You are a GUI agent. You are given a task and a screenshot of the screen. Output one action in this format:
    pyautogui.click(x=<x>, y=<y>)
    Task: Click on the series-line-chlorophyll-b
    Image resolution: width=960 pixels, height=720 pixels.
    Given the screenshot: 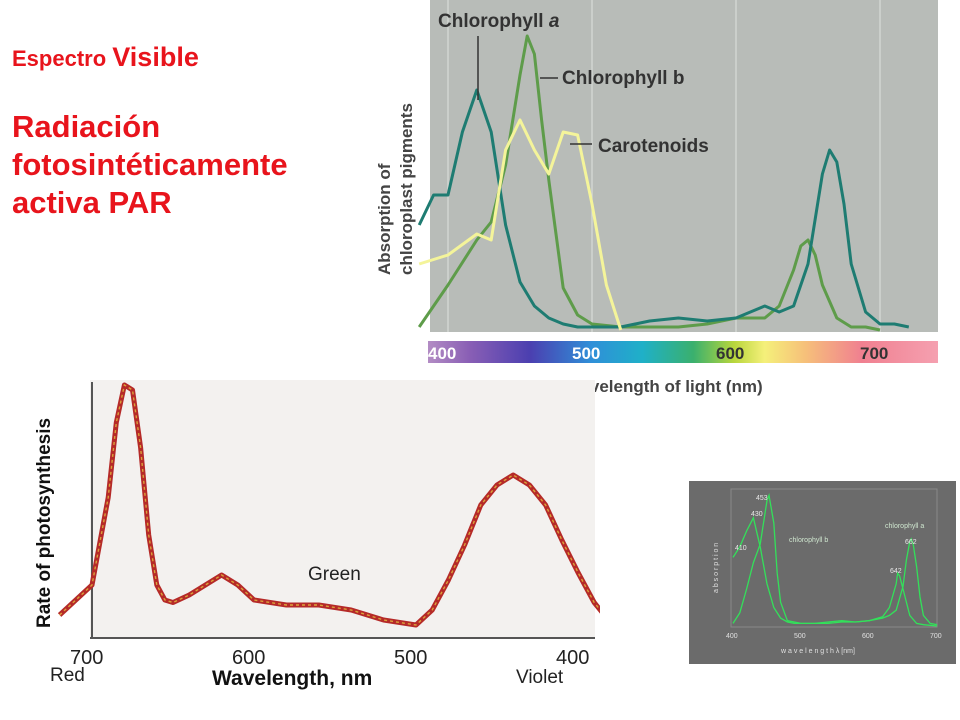 What is the action you would take?
    pyautogui.click(x=835, y=559)
    